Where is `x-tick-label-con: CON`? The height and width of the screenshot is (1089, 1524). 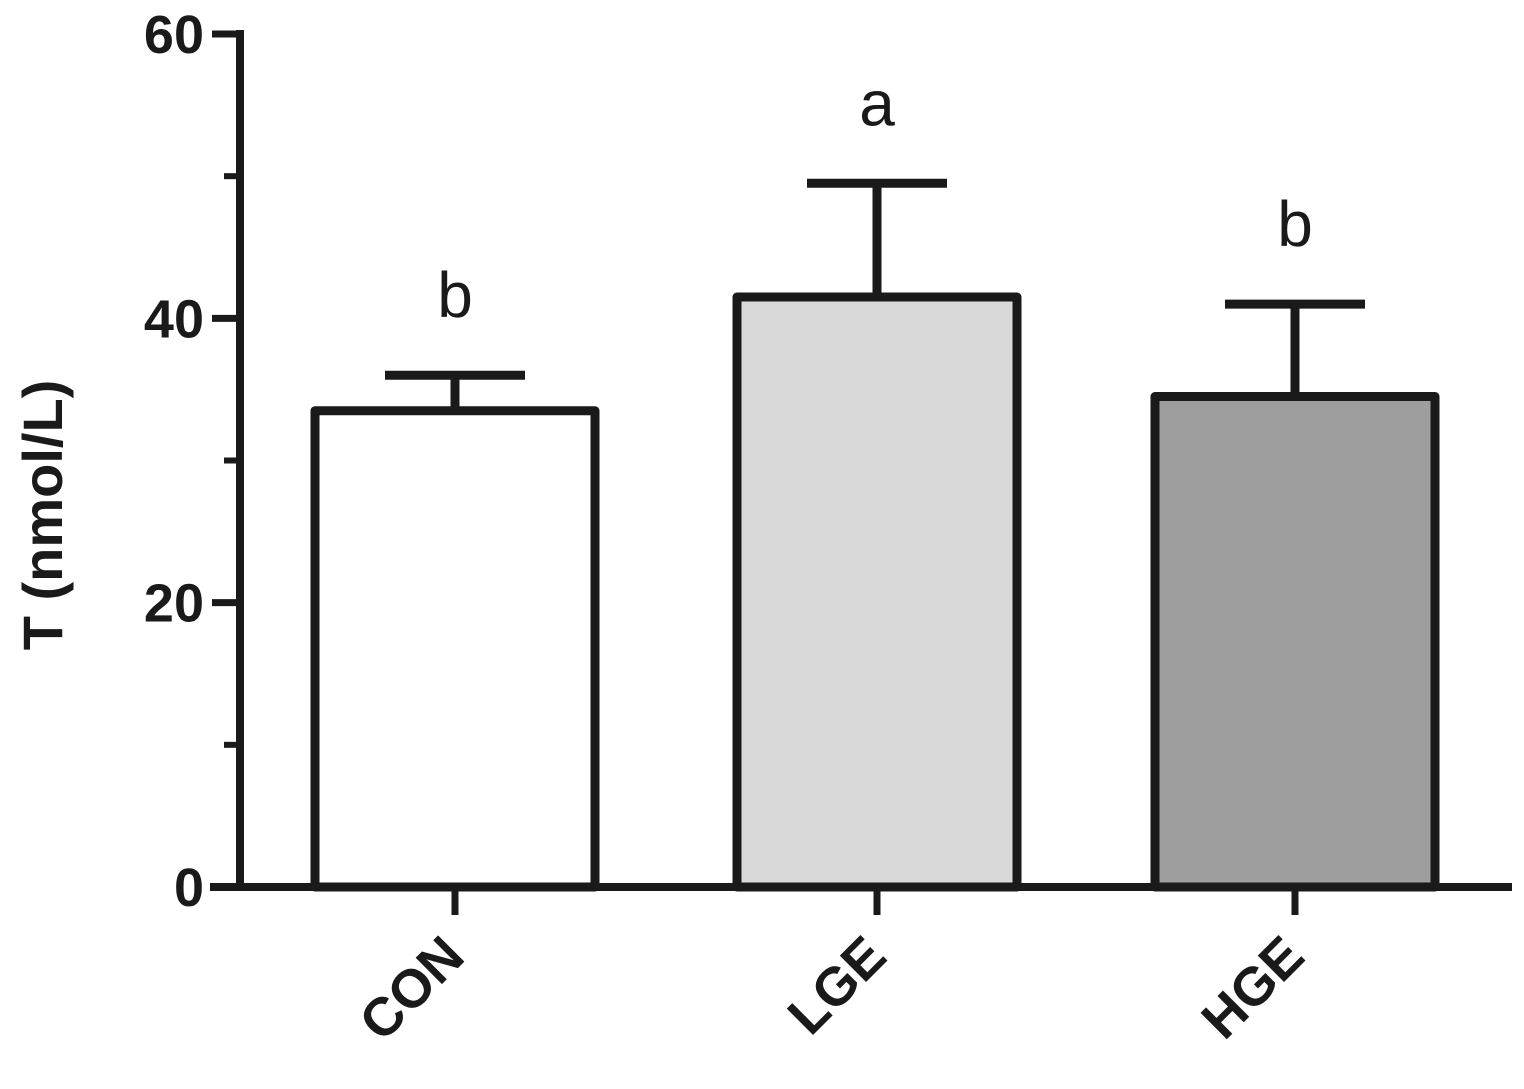
x-tick-label-con: CON is located at coordinates (411, 988).